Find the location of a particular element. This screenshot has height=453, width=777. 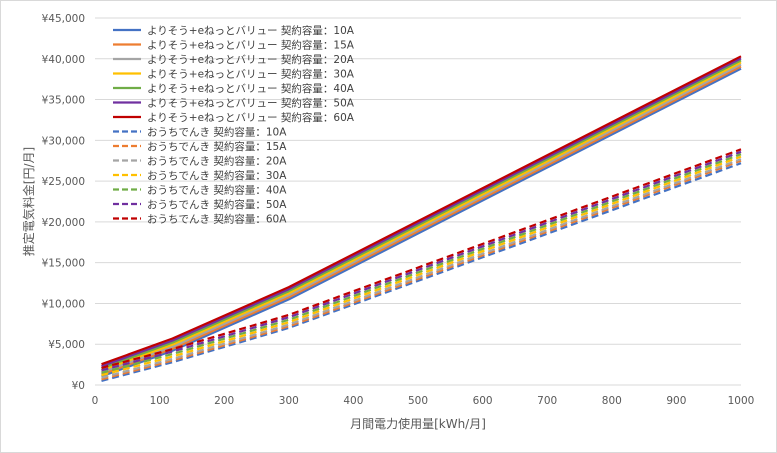

x-tick-label: 300 is located at coordinates (289, 401).